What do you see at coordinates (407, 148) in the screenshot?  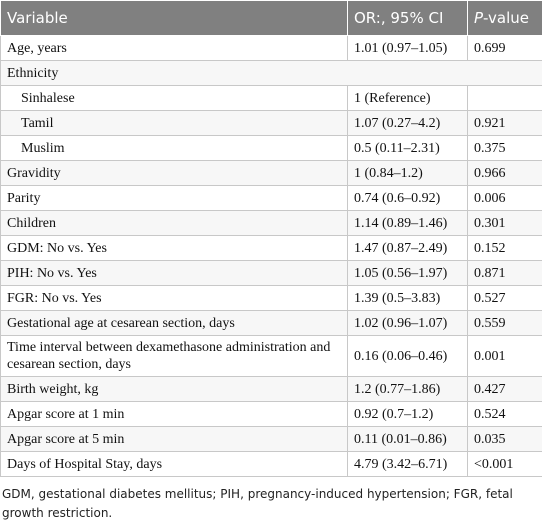 I see `table-cell: 0.5 (0.11–2.31)` at bounding box center [407, 148].